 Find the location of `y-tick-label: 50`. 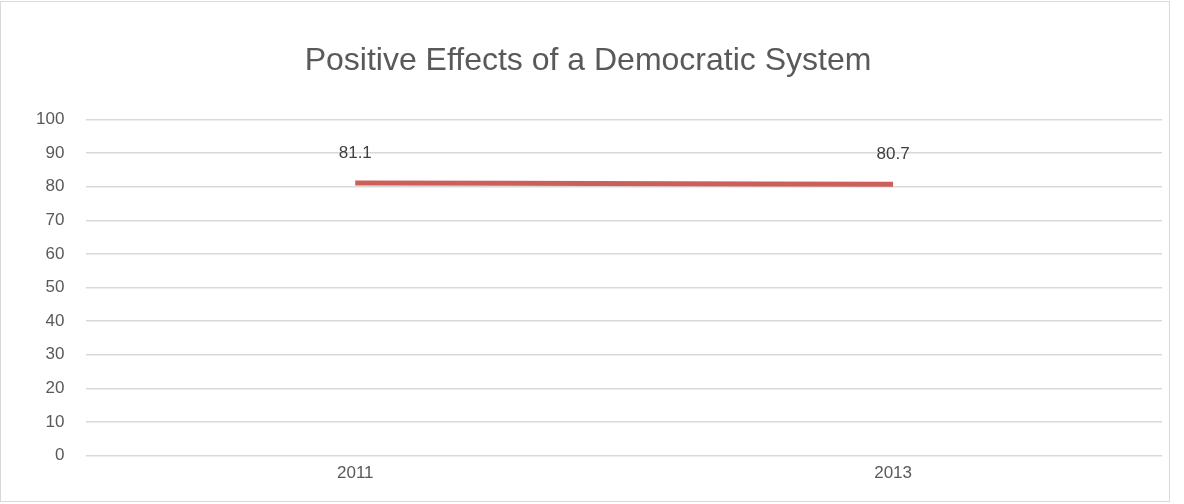

y-tick-label: 50 is located at coordinates (55, 287).